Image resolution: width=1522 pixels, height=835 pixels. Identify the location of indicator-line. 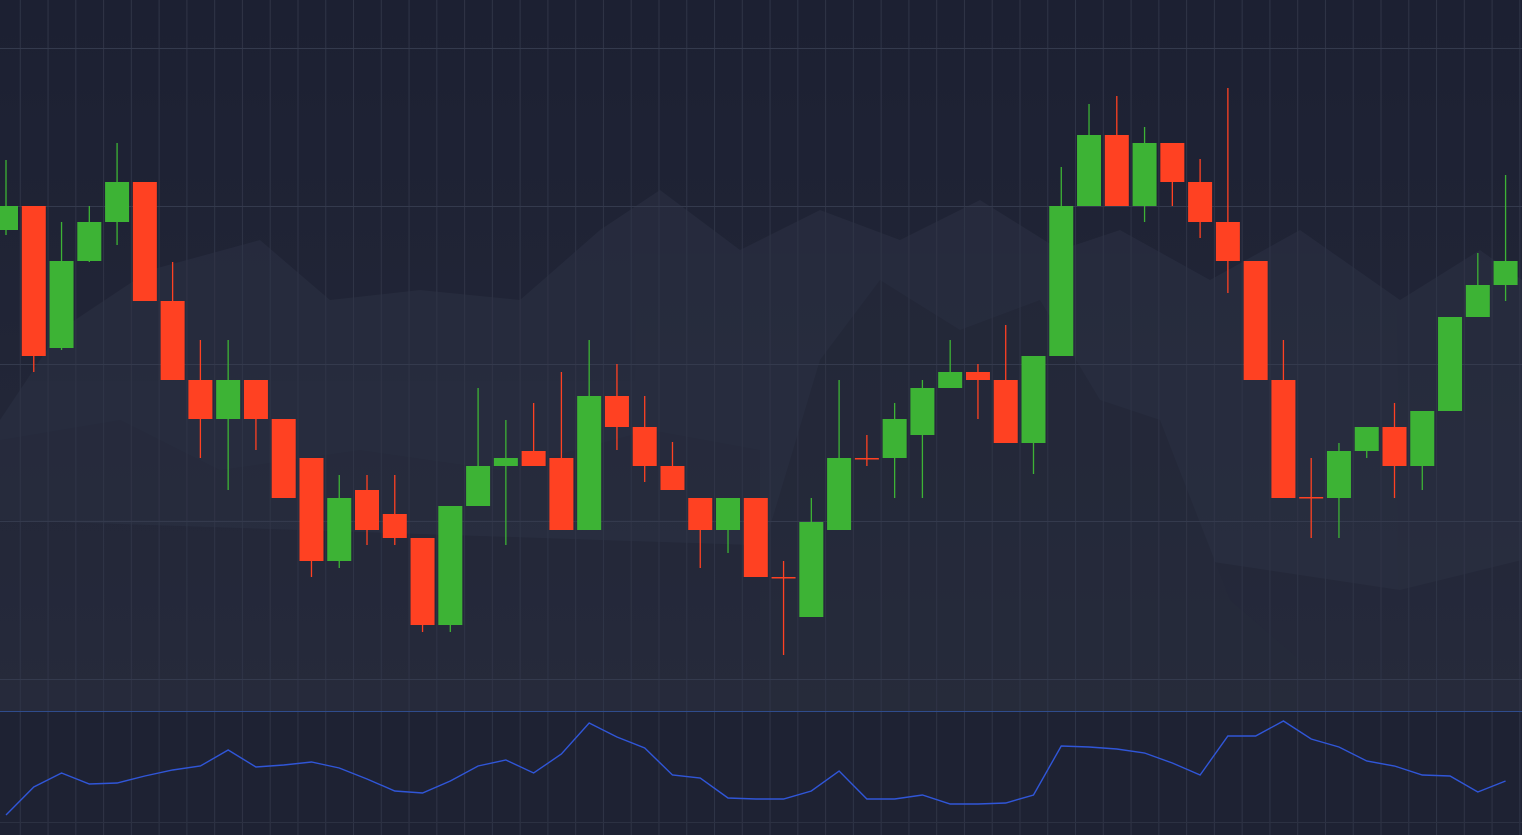
(755, 768).